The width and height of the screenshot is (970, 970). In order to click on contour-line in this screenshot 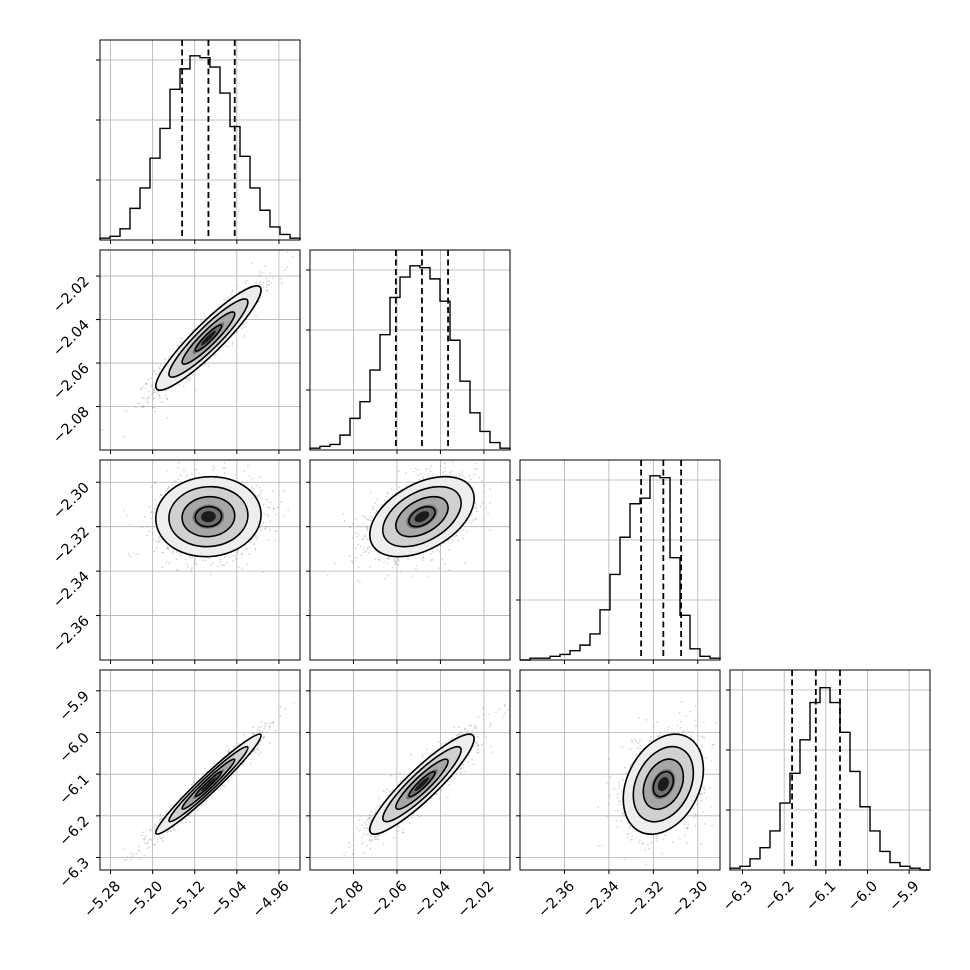, I will do `click(208, 338)`.